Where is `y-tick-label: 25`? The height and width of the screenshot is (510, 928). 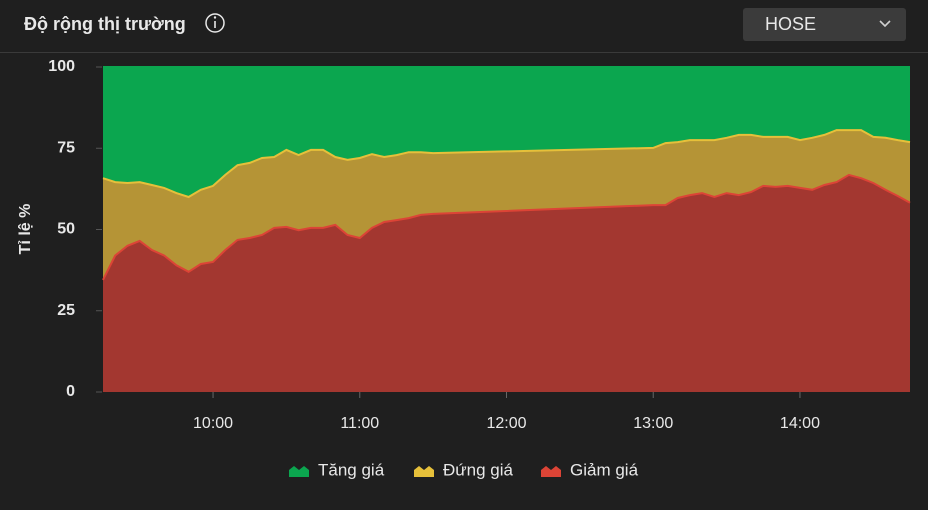 y-tick-label: 25 is located at coordinates (66, 310).